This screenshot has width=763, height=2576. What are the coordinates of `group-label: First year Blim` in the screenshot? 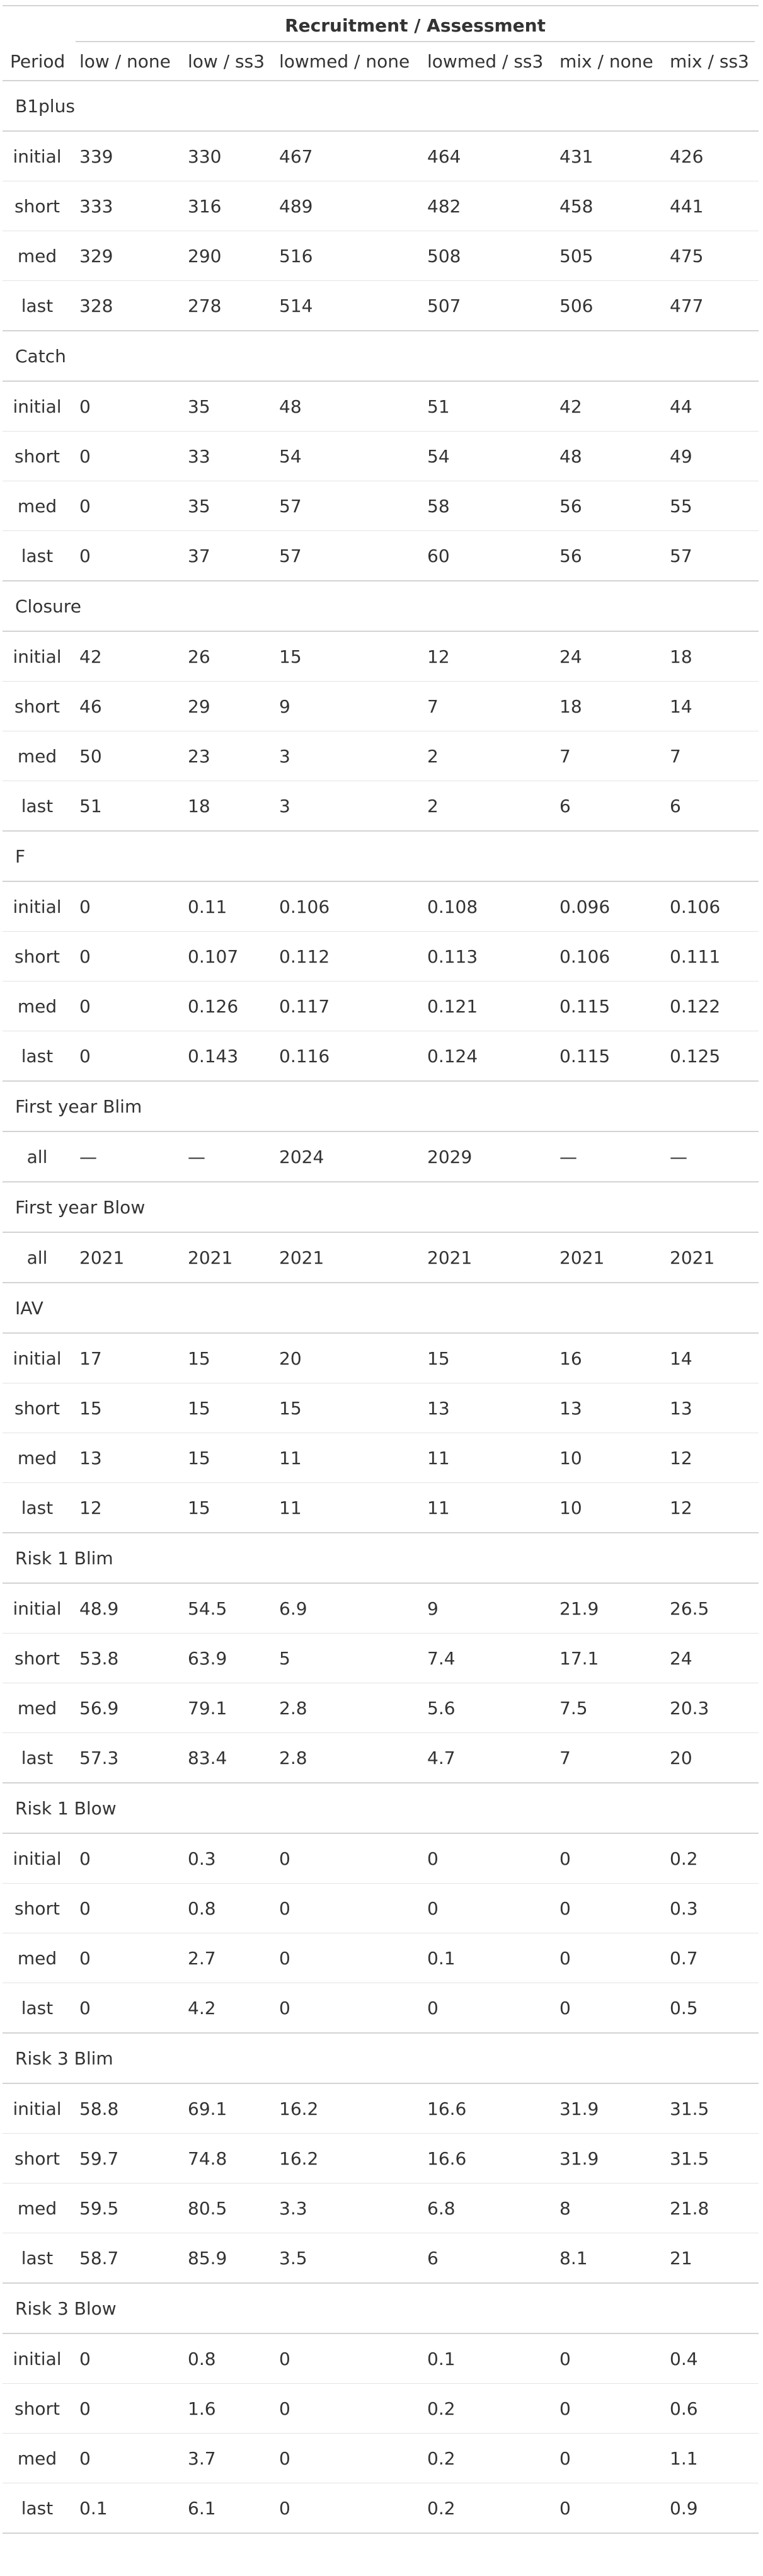 It's located at (381, 1106).